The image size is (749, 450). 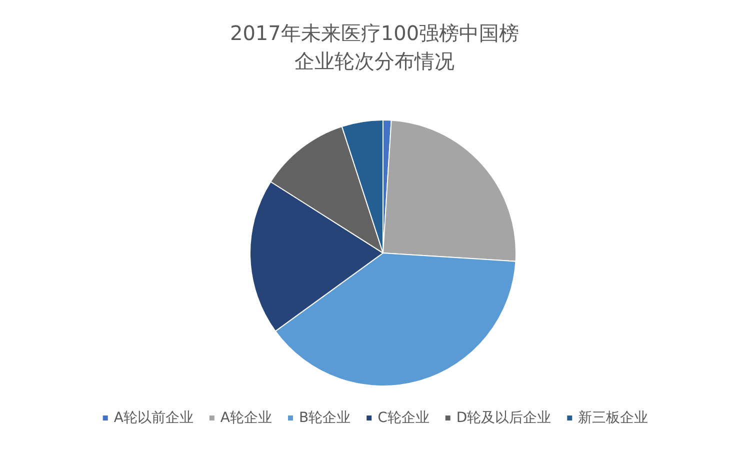 What do you see at coordinates (374, 61) in the screenshot?
I see `chart-subtitle: 企业轮次分布情况` at bounding box center [374, 61].